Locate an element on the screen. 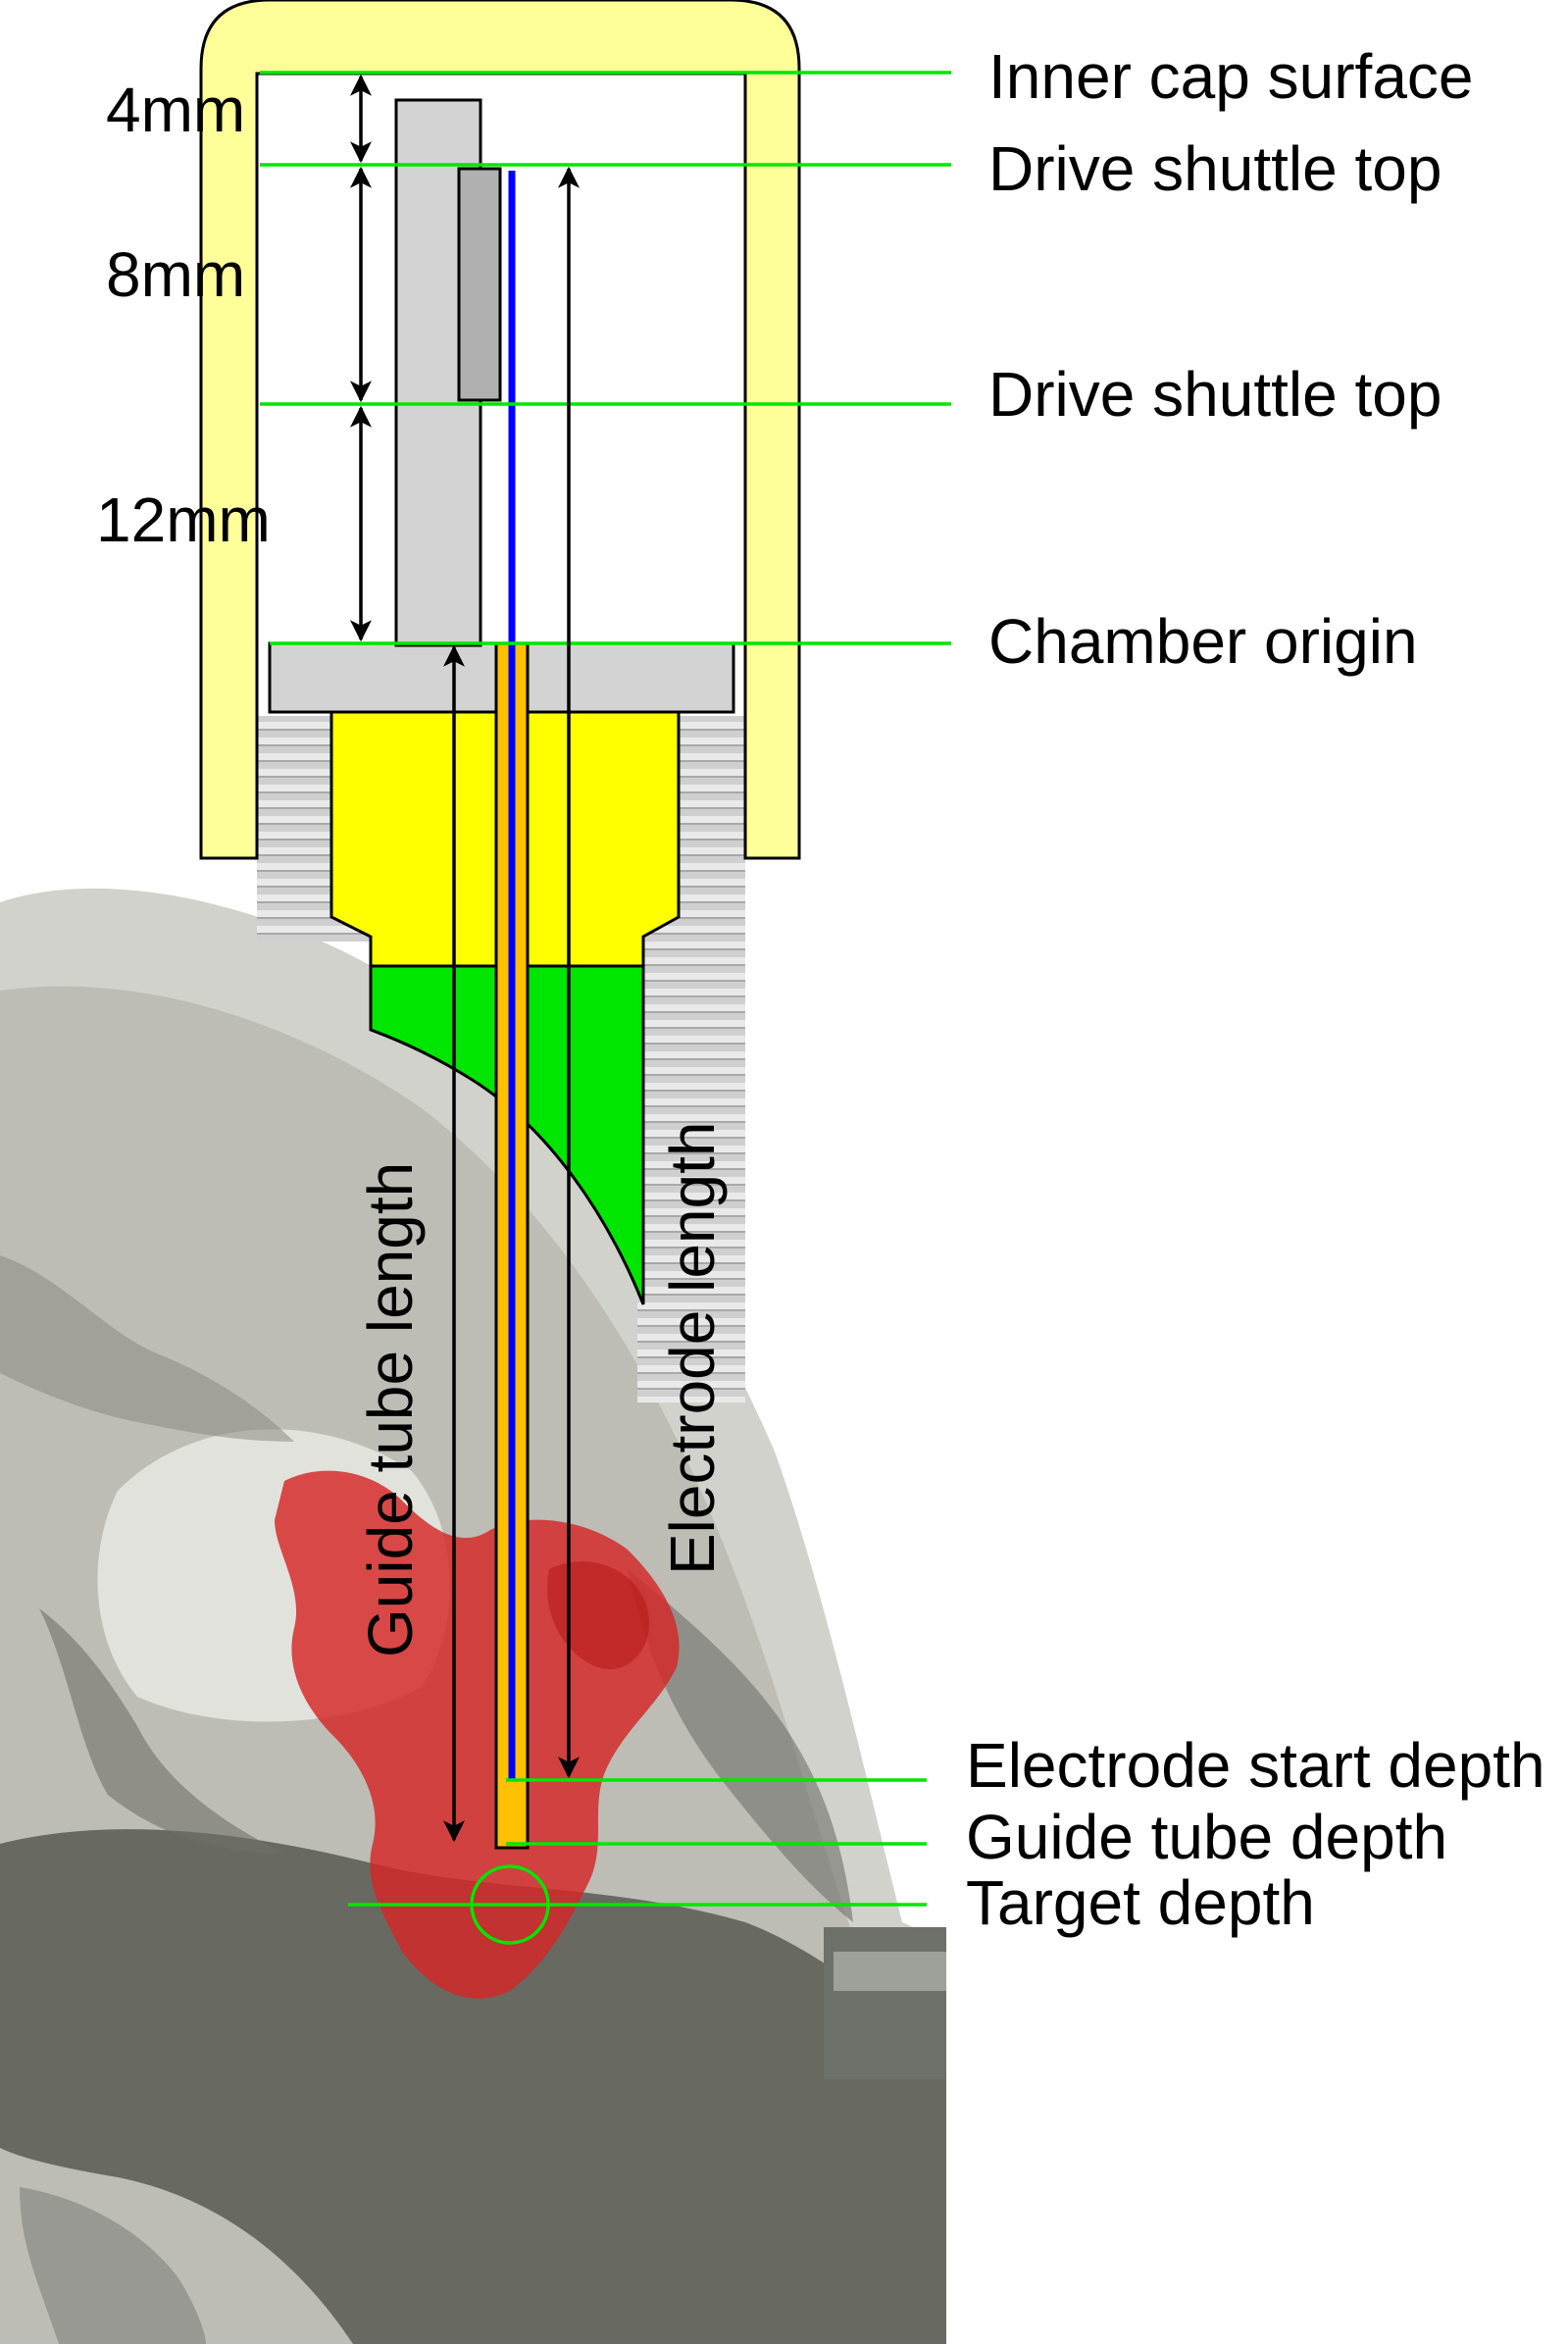 This screenshot has width=1568, height=2344. drive-shuttle-top-label-lower: Drive shuttle top is located at coordinates (1215, 394).